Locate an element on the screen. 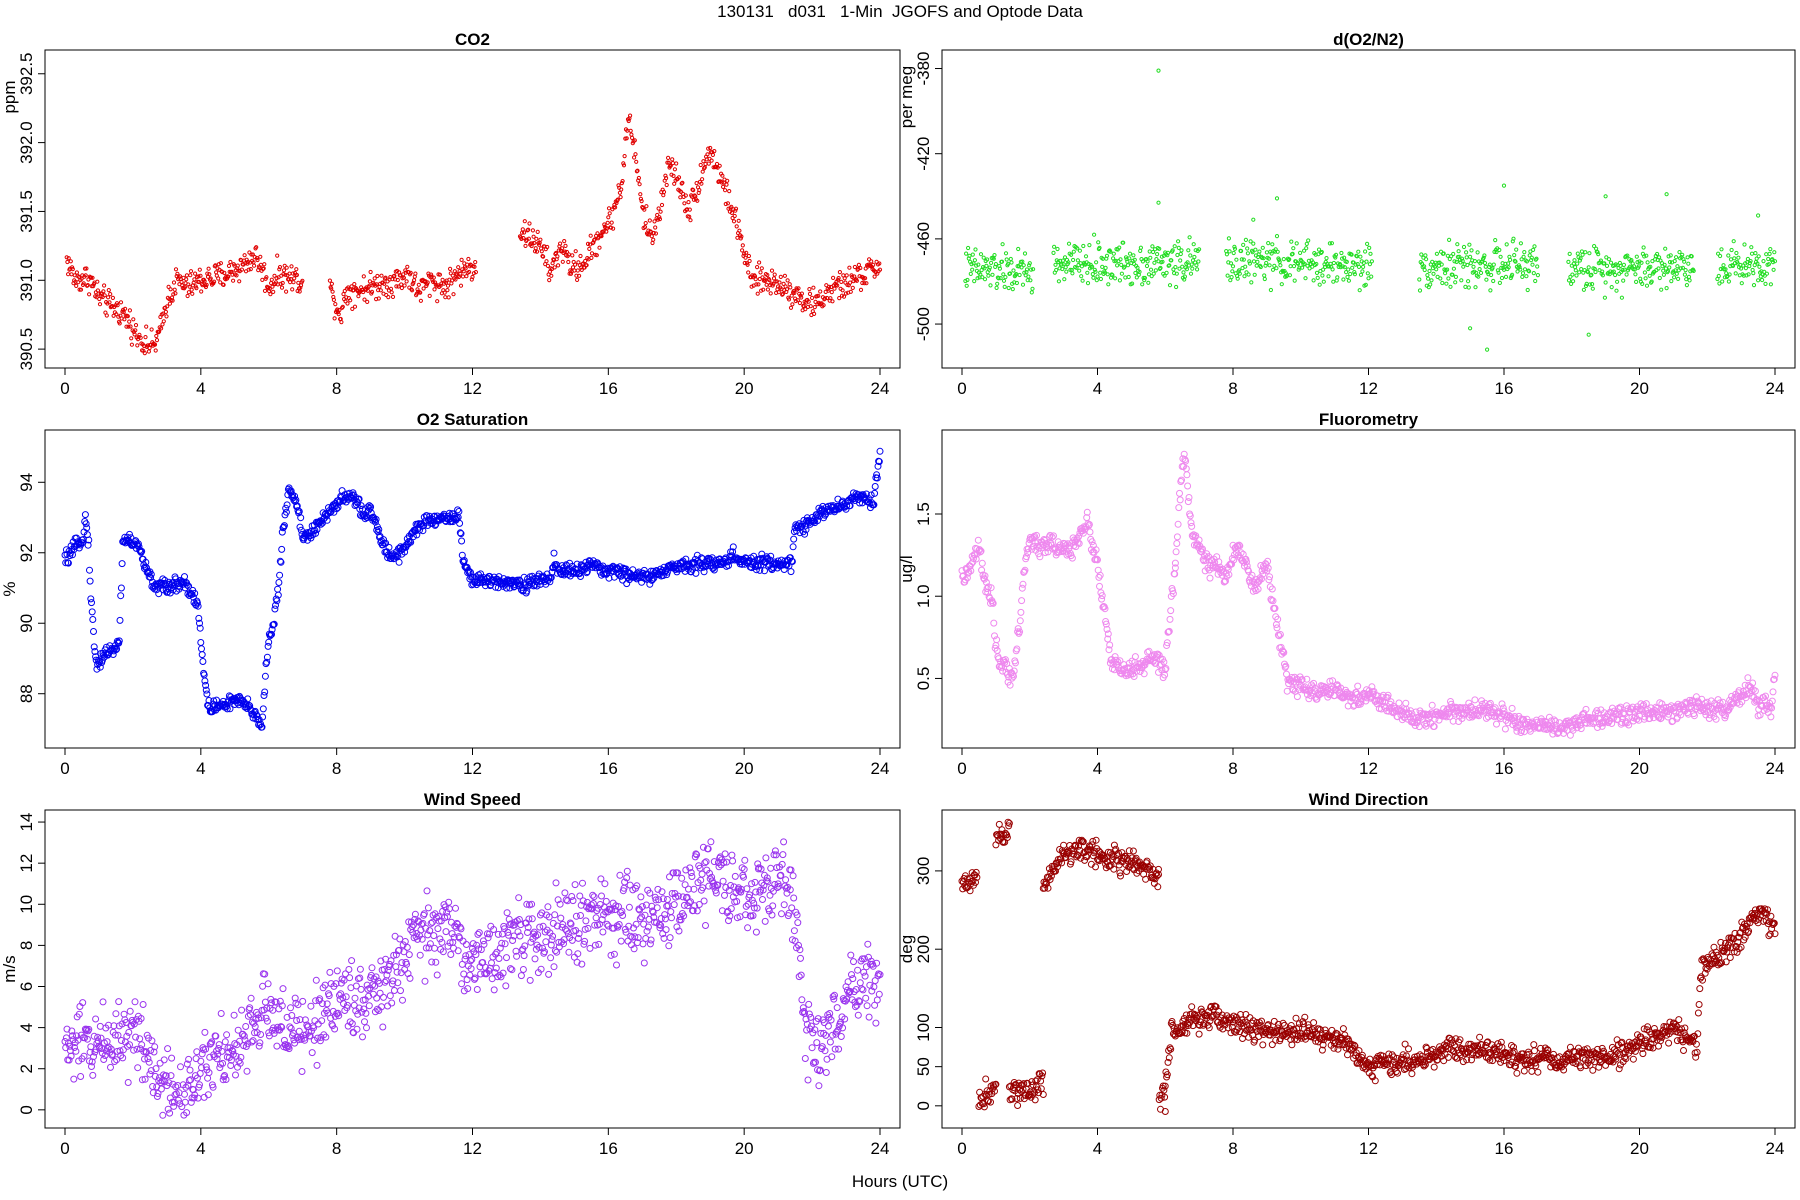  outlier-point is located at coordinates (1605, 196).